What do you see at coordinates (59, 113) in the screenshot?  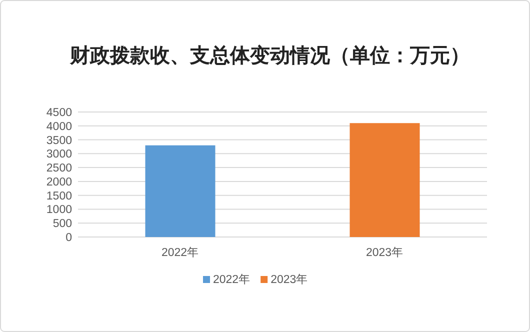 I see `y-tick-label: 4500` at bounding box center [59, 113].